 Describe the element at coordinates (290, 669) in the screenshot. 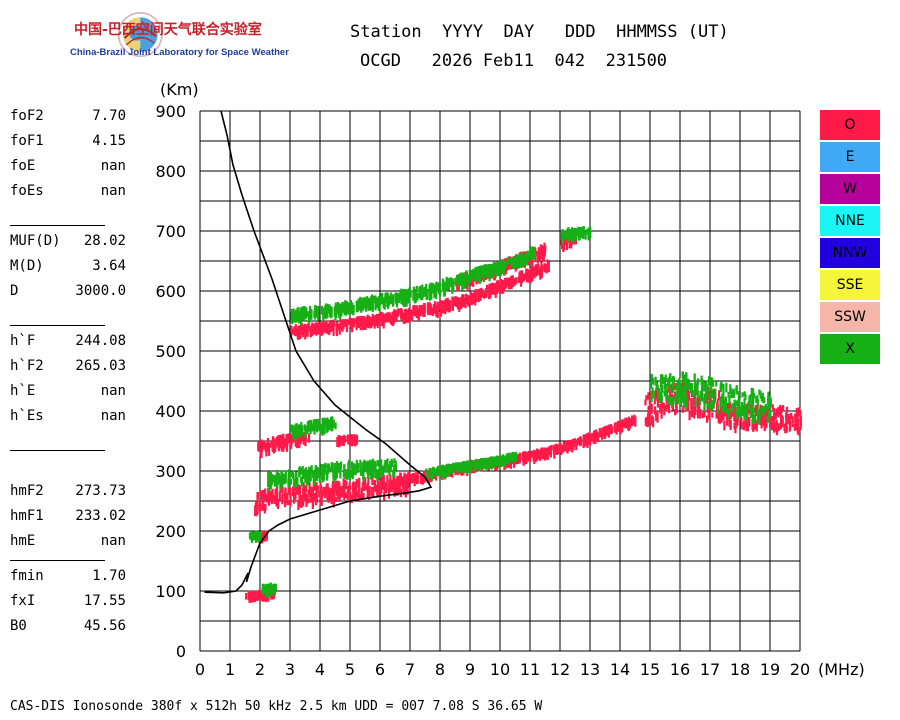

I see `x-tick-label: 3` at that location.